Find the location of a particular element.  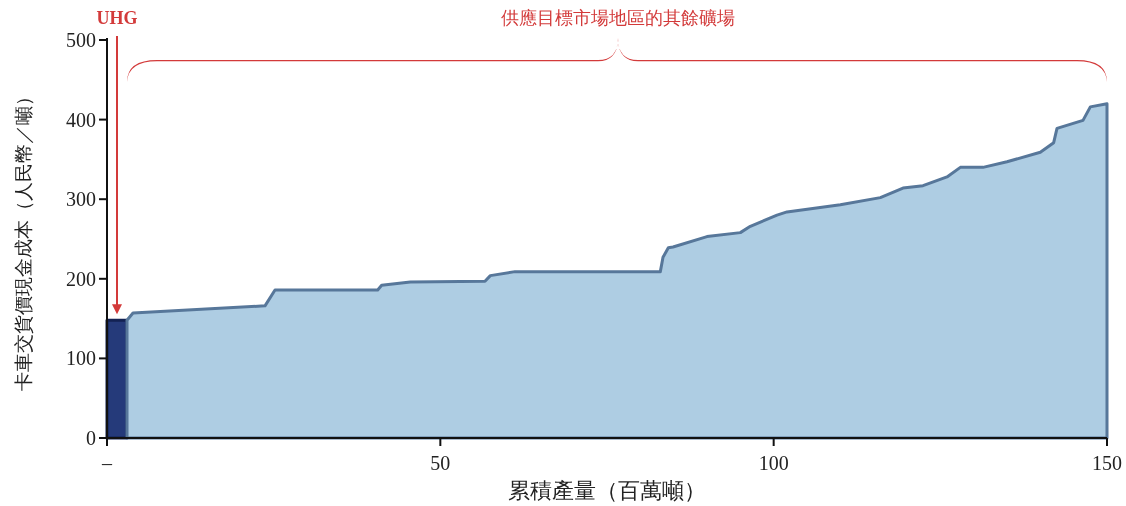

y-tick-label: 0 is located at coordinates (91, 438).